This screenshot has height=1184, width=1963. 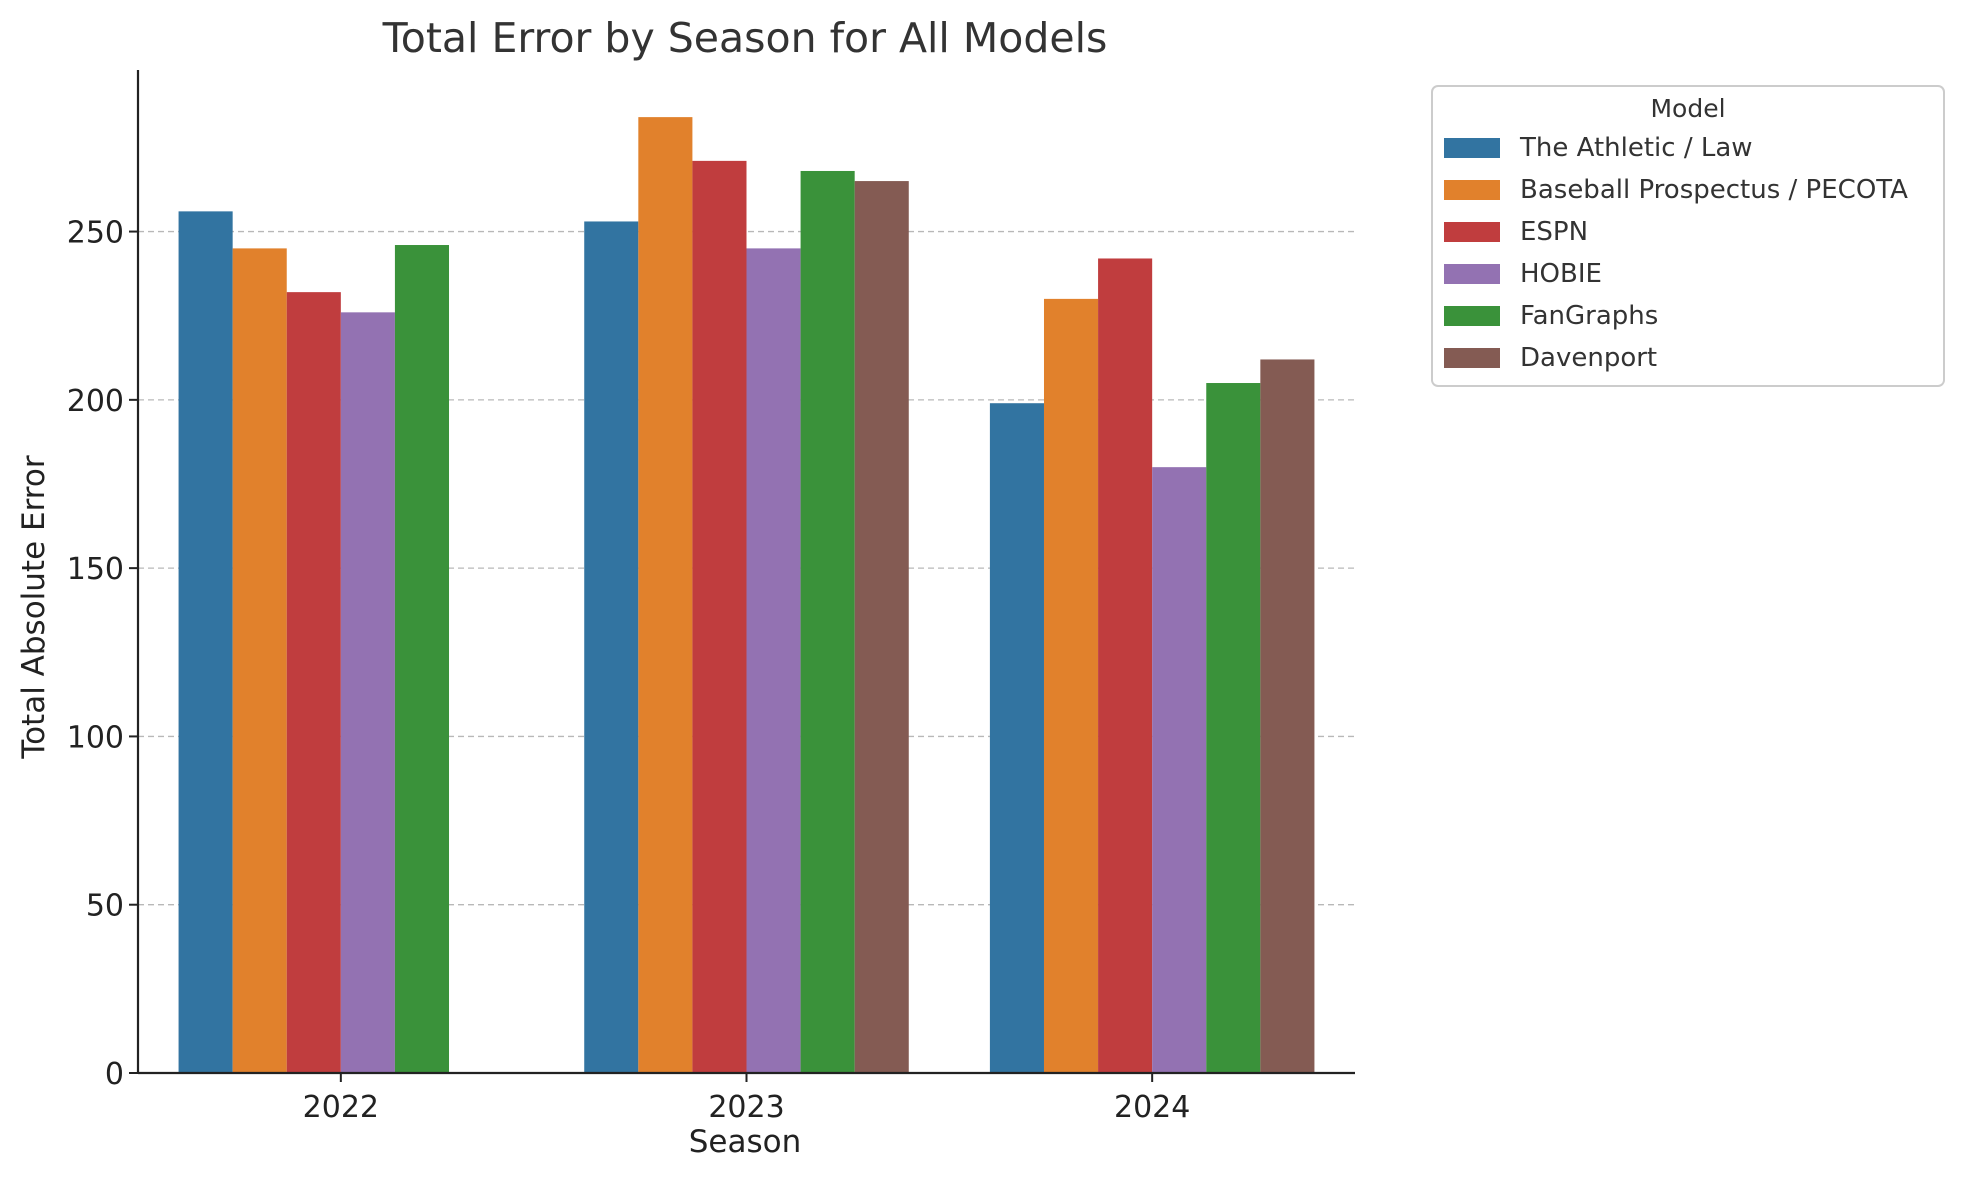 What do you see at coordinates (367, 692) in the screenshot?
I see `bar-hobie-2022` at bounding box center [367, 692].